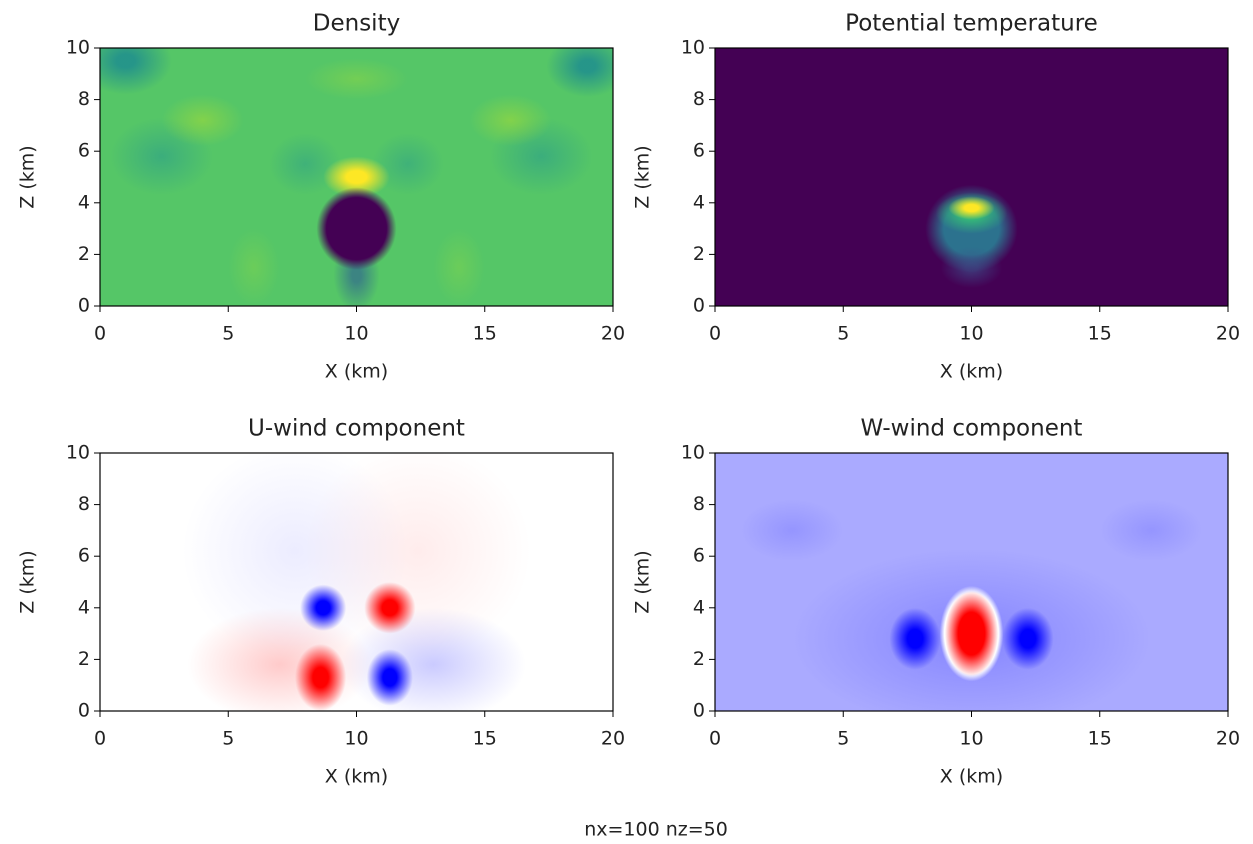 Image resolution: width=1253 pixels, height=844 pixels. I want to click on chart-title: Density, so click(356, 24).